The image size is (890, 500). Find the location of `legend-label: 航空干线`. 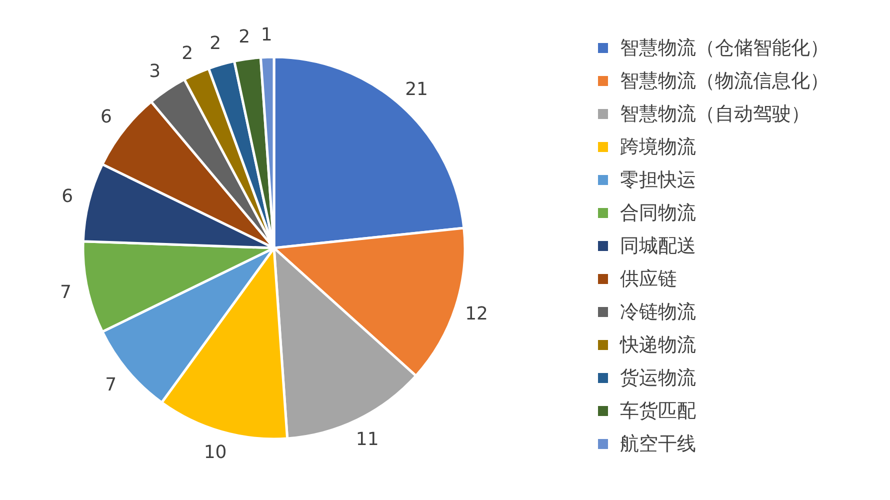

legend-label: 航空干线 is located at coordinates (658, 444).